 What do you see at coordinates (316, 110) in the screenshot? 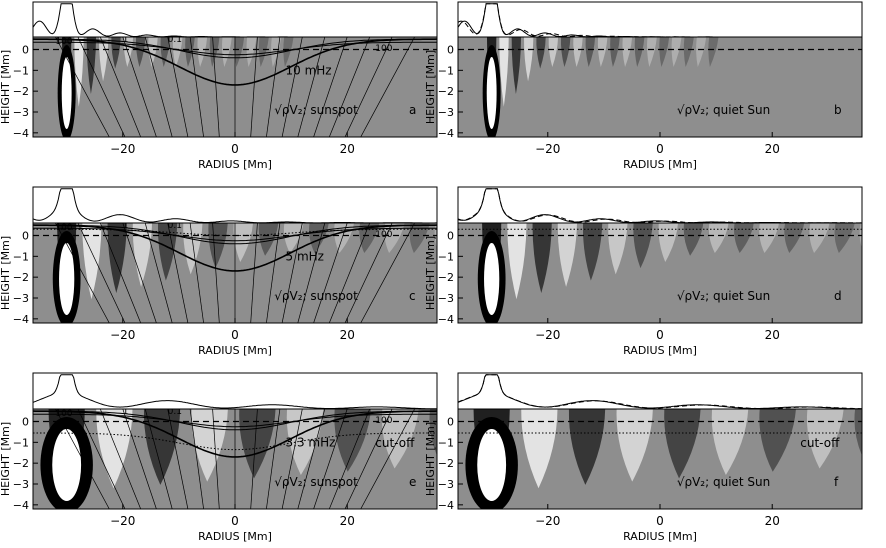
I see `variable-label: √ρV₂; sunspot` at bounding box center [316, 110].